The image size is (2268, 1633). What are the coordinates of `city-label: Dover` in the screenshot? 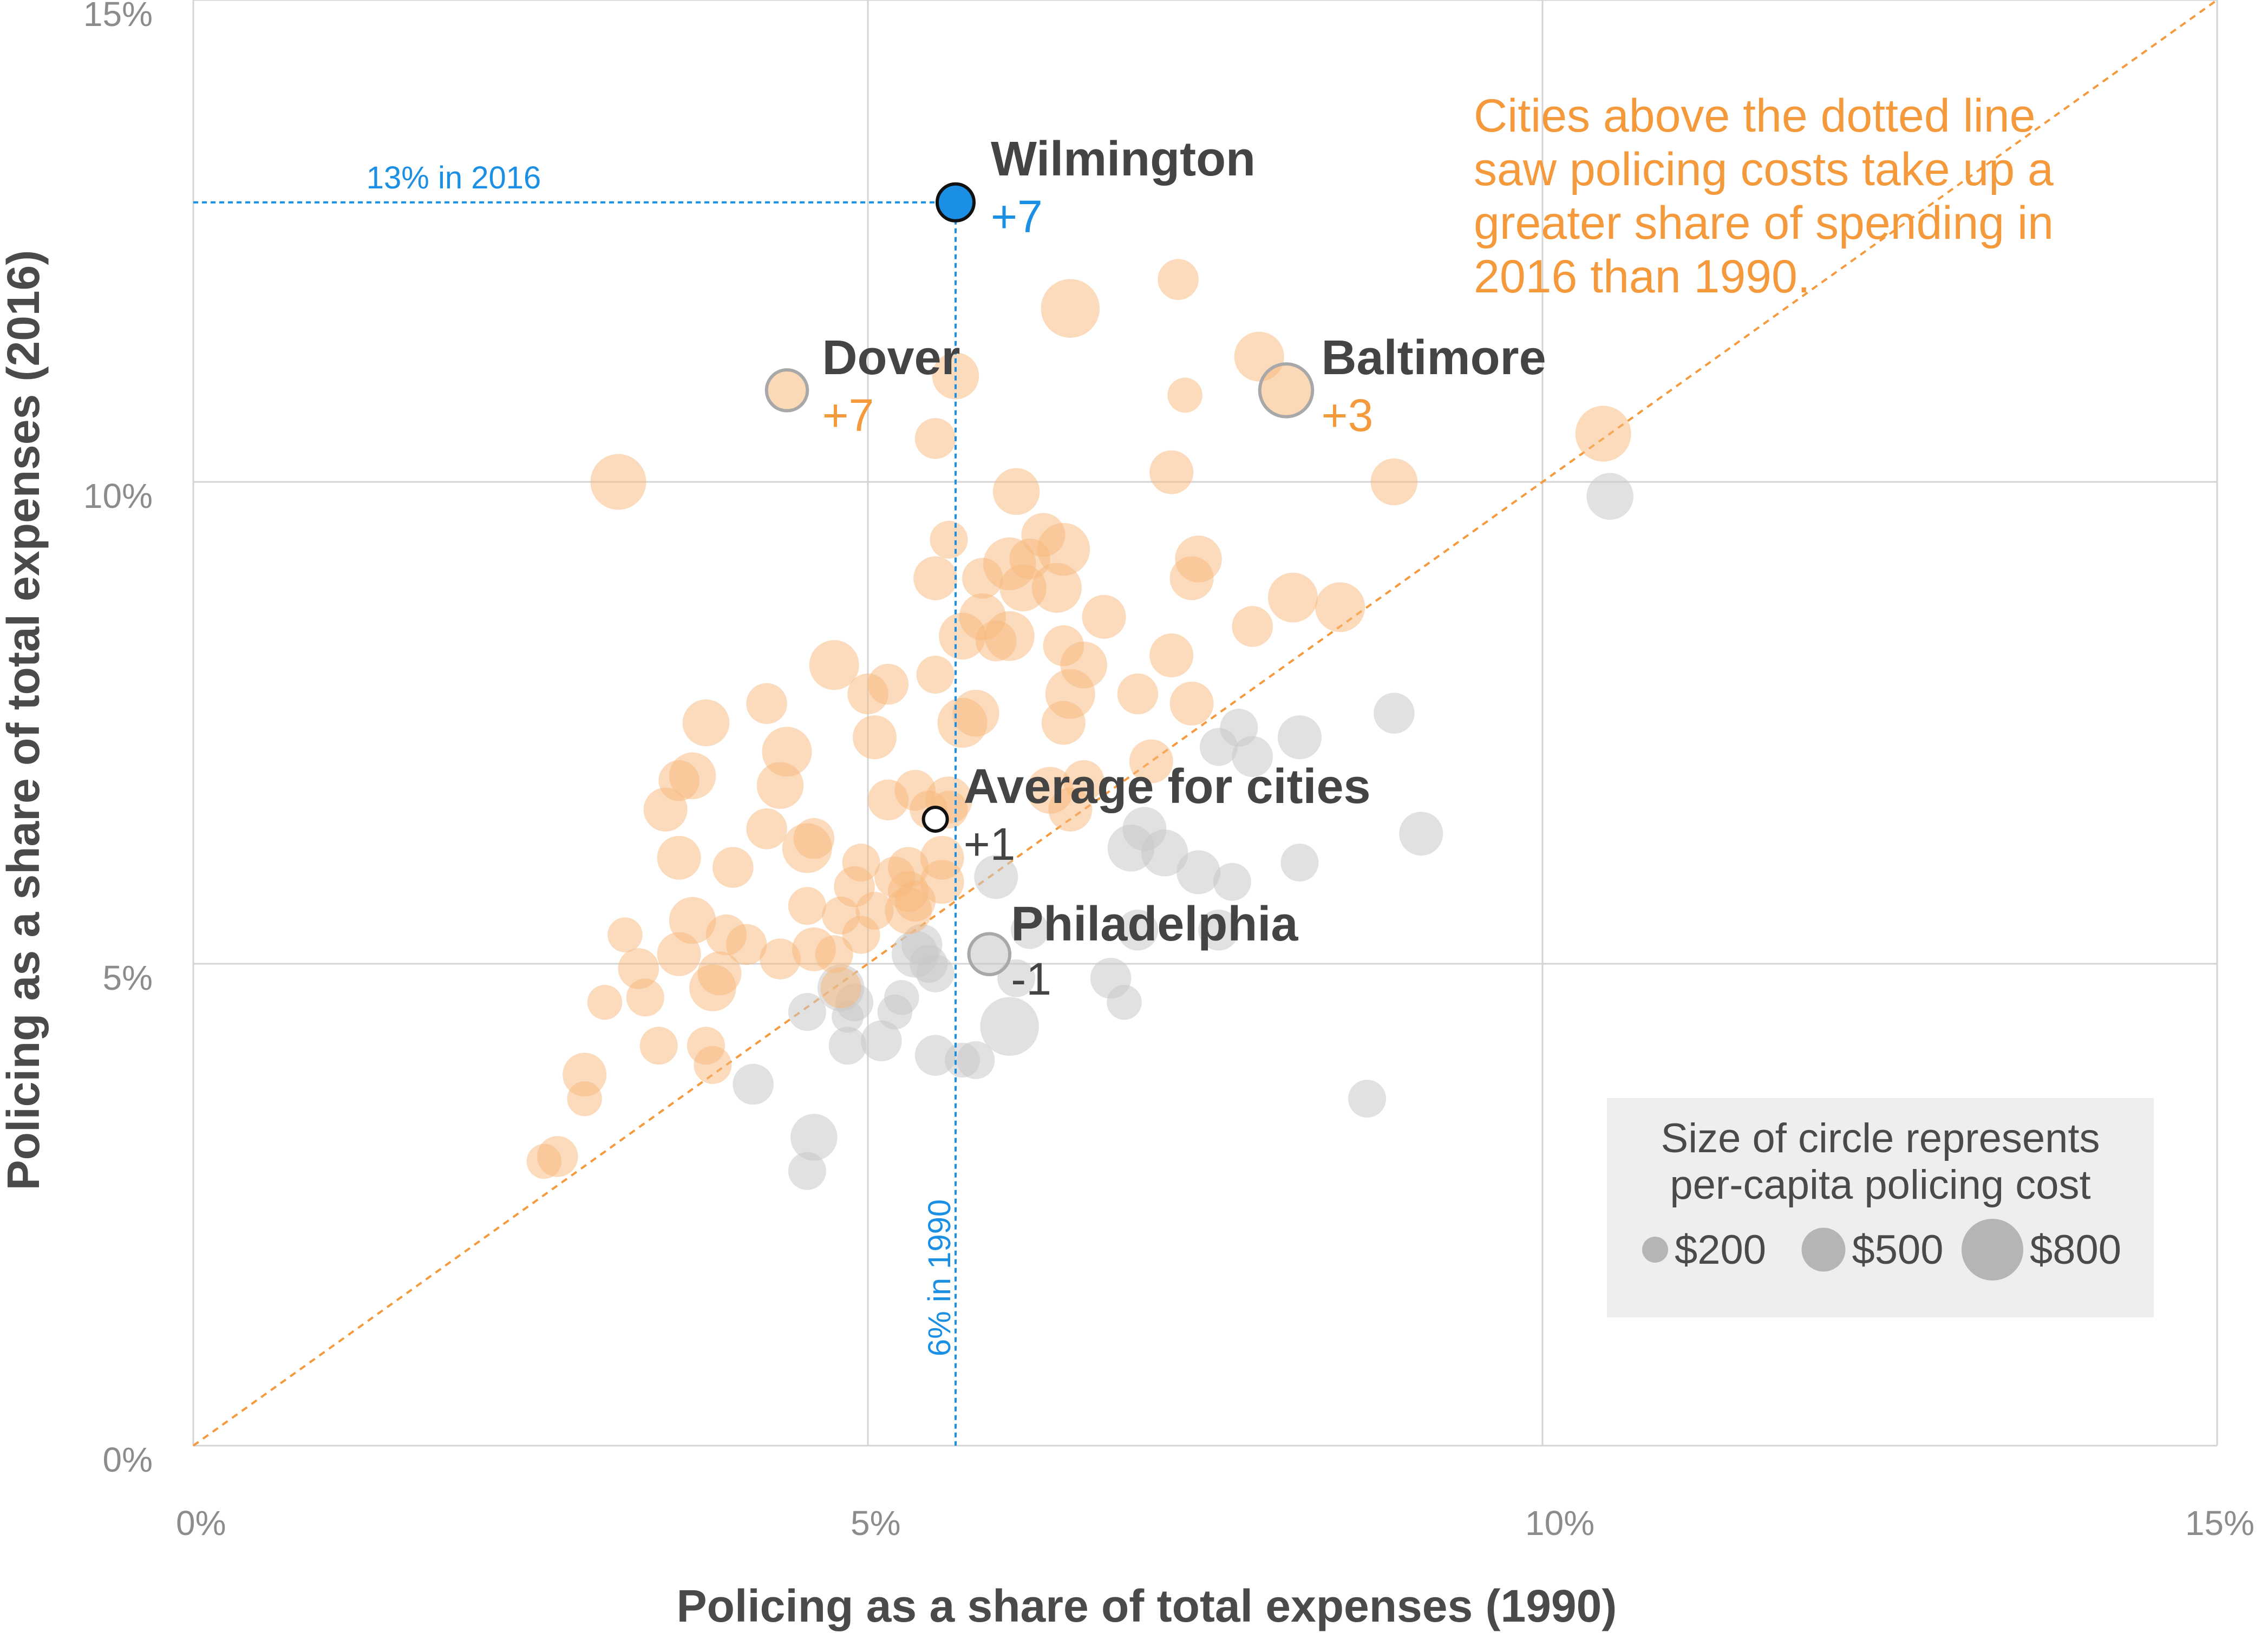 It's located at (891, 358).